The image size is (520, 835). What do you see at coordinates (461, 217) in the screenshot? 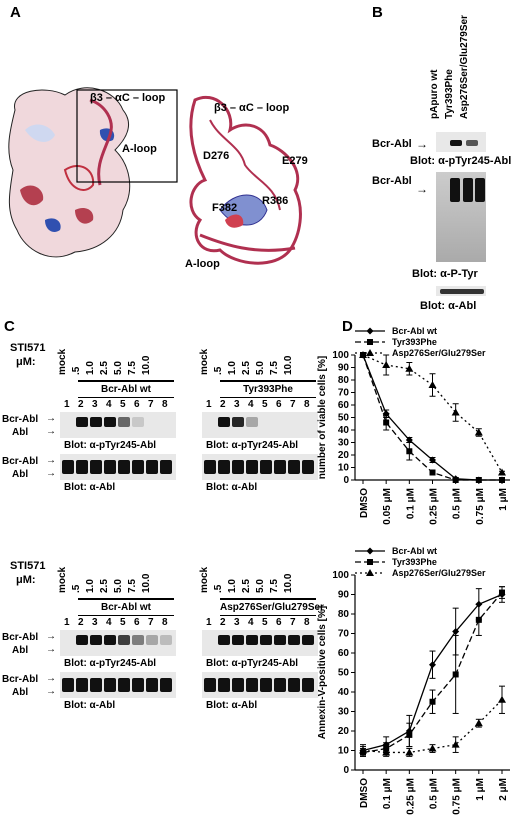
I see `blot-b2` at bounding box center [461, 217].